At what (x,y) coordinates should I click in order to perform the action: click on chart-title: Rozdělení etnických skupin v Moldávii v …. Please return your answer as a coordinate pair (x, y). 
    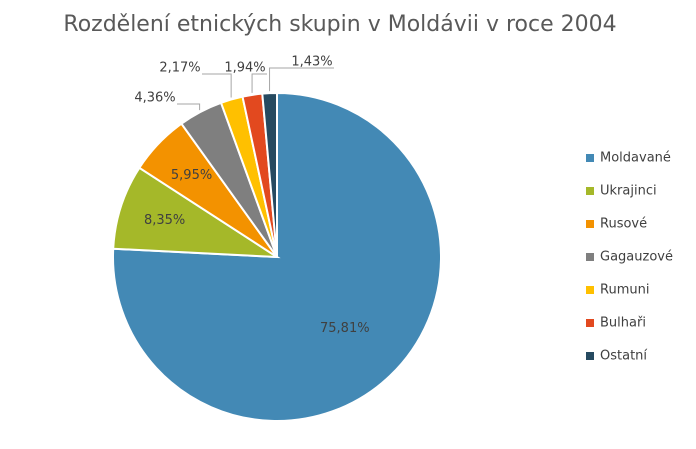
    Looking at the image, I should click on (339, 24).